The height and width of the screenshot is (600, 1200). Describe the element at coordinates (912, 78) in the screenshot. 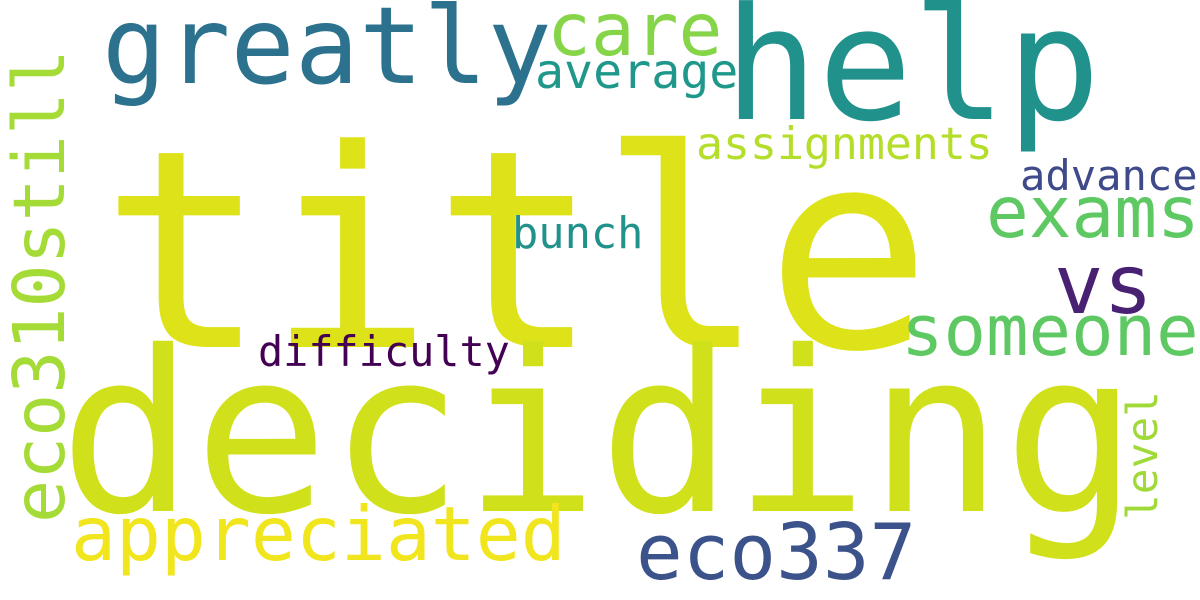

I see `word-help: help` at that location.